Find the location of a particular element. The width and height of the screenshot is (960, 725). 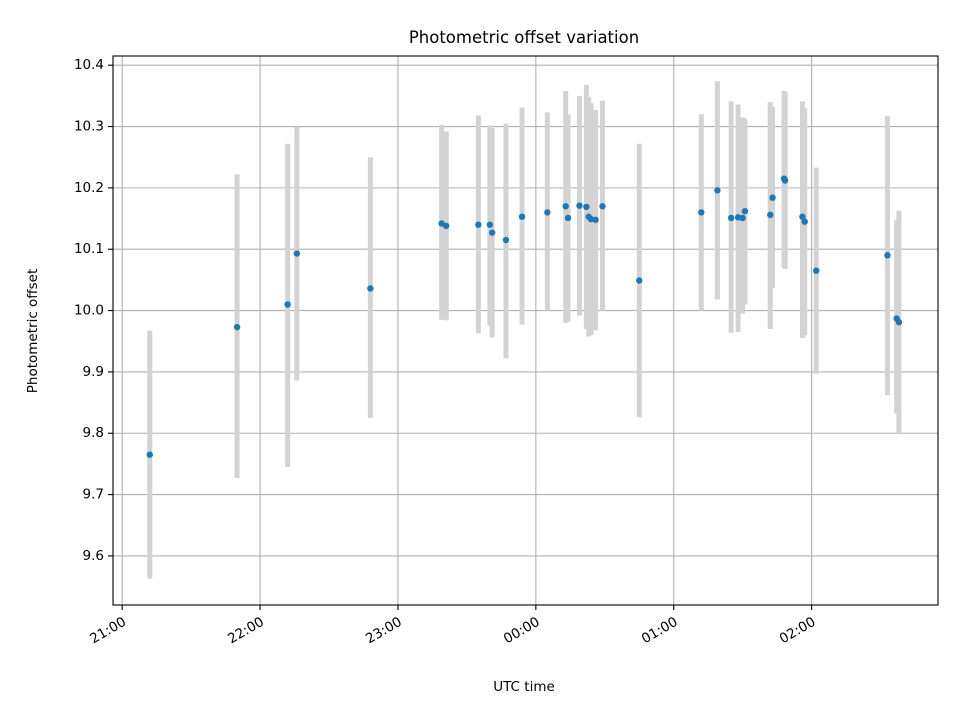

y-tick-label: 10.2 is located at coordinates (89, 188).